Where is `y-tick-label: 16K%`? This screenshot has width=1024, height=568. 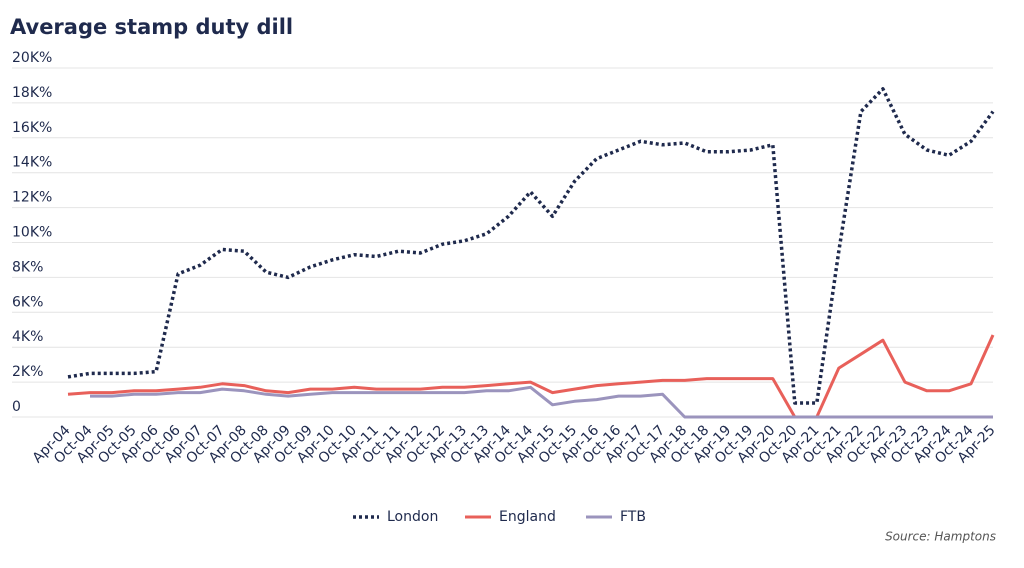 y-tick-label: 16K% is located at coordinates (32, 128).